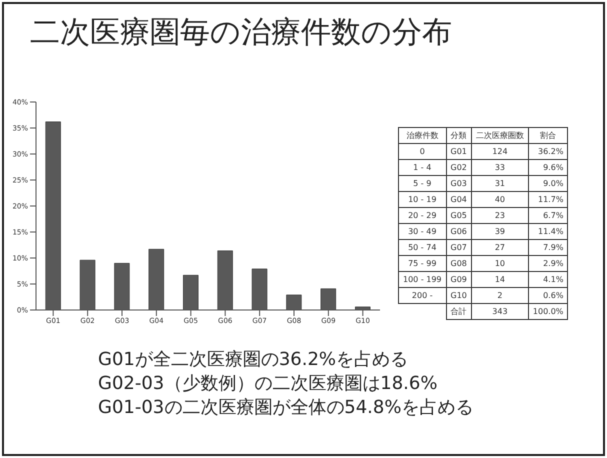 Image resolution: width=607 pixels, height=458 pixels. I want to click on text: 75 - 99, so click(422, 264).